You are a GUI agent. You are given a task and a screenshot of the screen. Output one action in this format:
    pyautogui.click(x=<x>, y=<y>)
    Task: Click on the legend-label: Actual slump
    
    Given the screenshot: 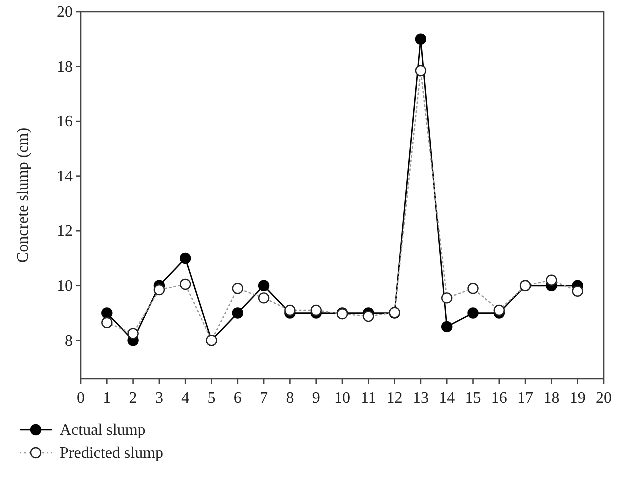 What is the action you would take?
    pyautogui.click(x=103, y=430)
    